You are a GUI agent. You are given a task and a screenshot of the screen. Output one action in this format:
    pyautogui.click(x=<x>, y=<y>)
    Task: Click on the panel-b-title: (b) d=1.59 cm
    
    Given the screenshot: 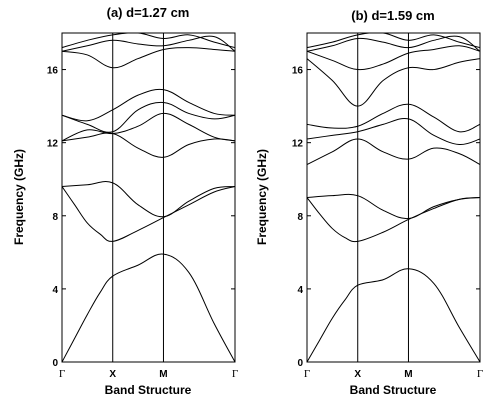 What is the action you would take?
    pyautogui.click(x=392, y=15)
    